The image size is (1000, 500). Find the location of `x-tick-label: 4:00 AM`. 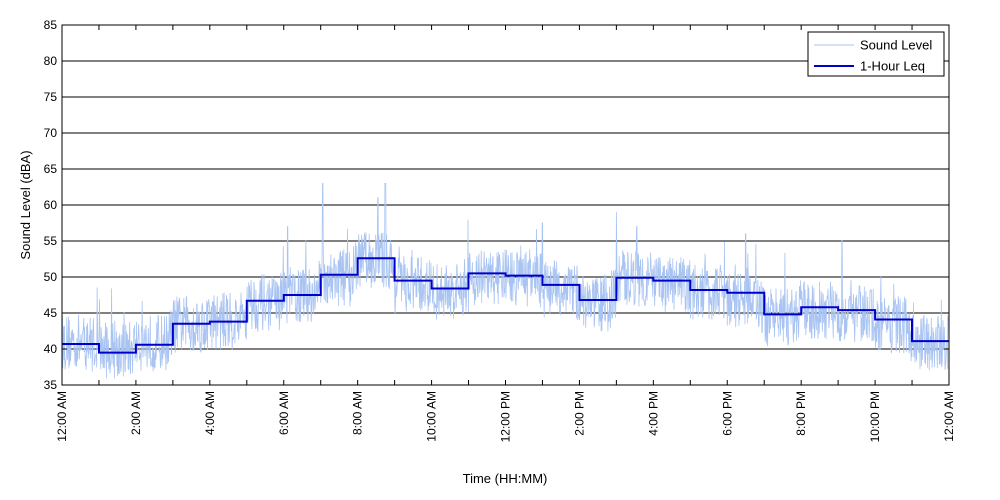

x-tick-label: 4:00 AM is located at coordinates (210, 413).